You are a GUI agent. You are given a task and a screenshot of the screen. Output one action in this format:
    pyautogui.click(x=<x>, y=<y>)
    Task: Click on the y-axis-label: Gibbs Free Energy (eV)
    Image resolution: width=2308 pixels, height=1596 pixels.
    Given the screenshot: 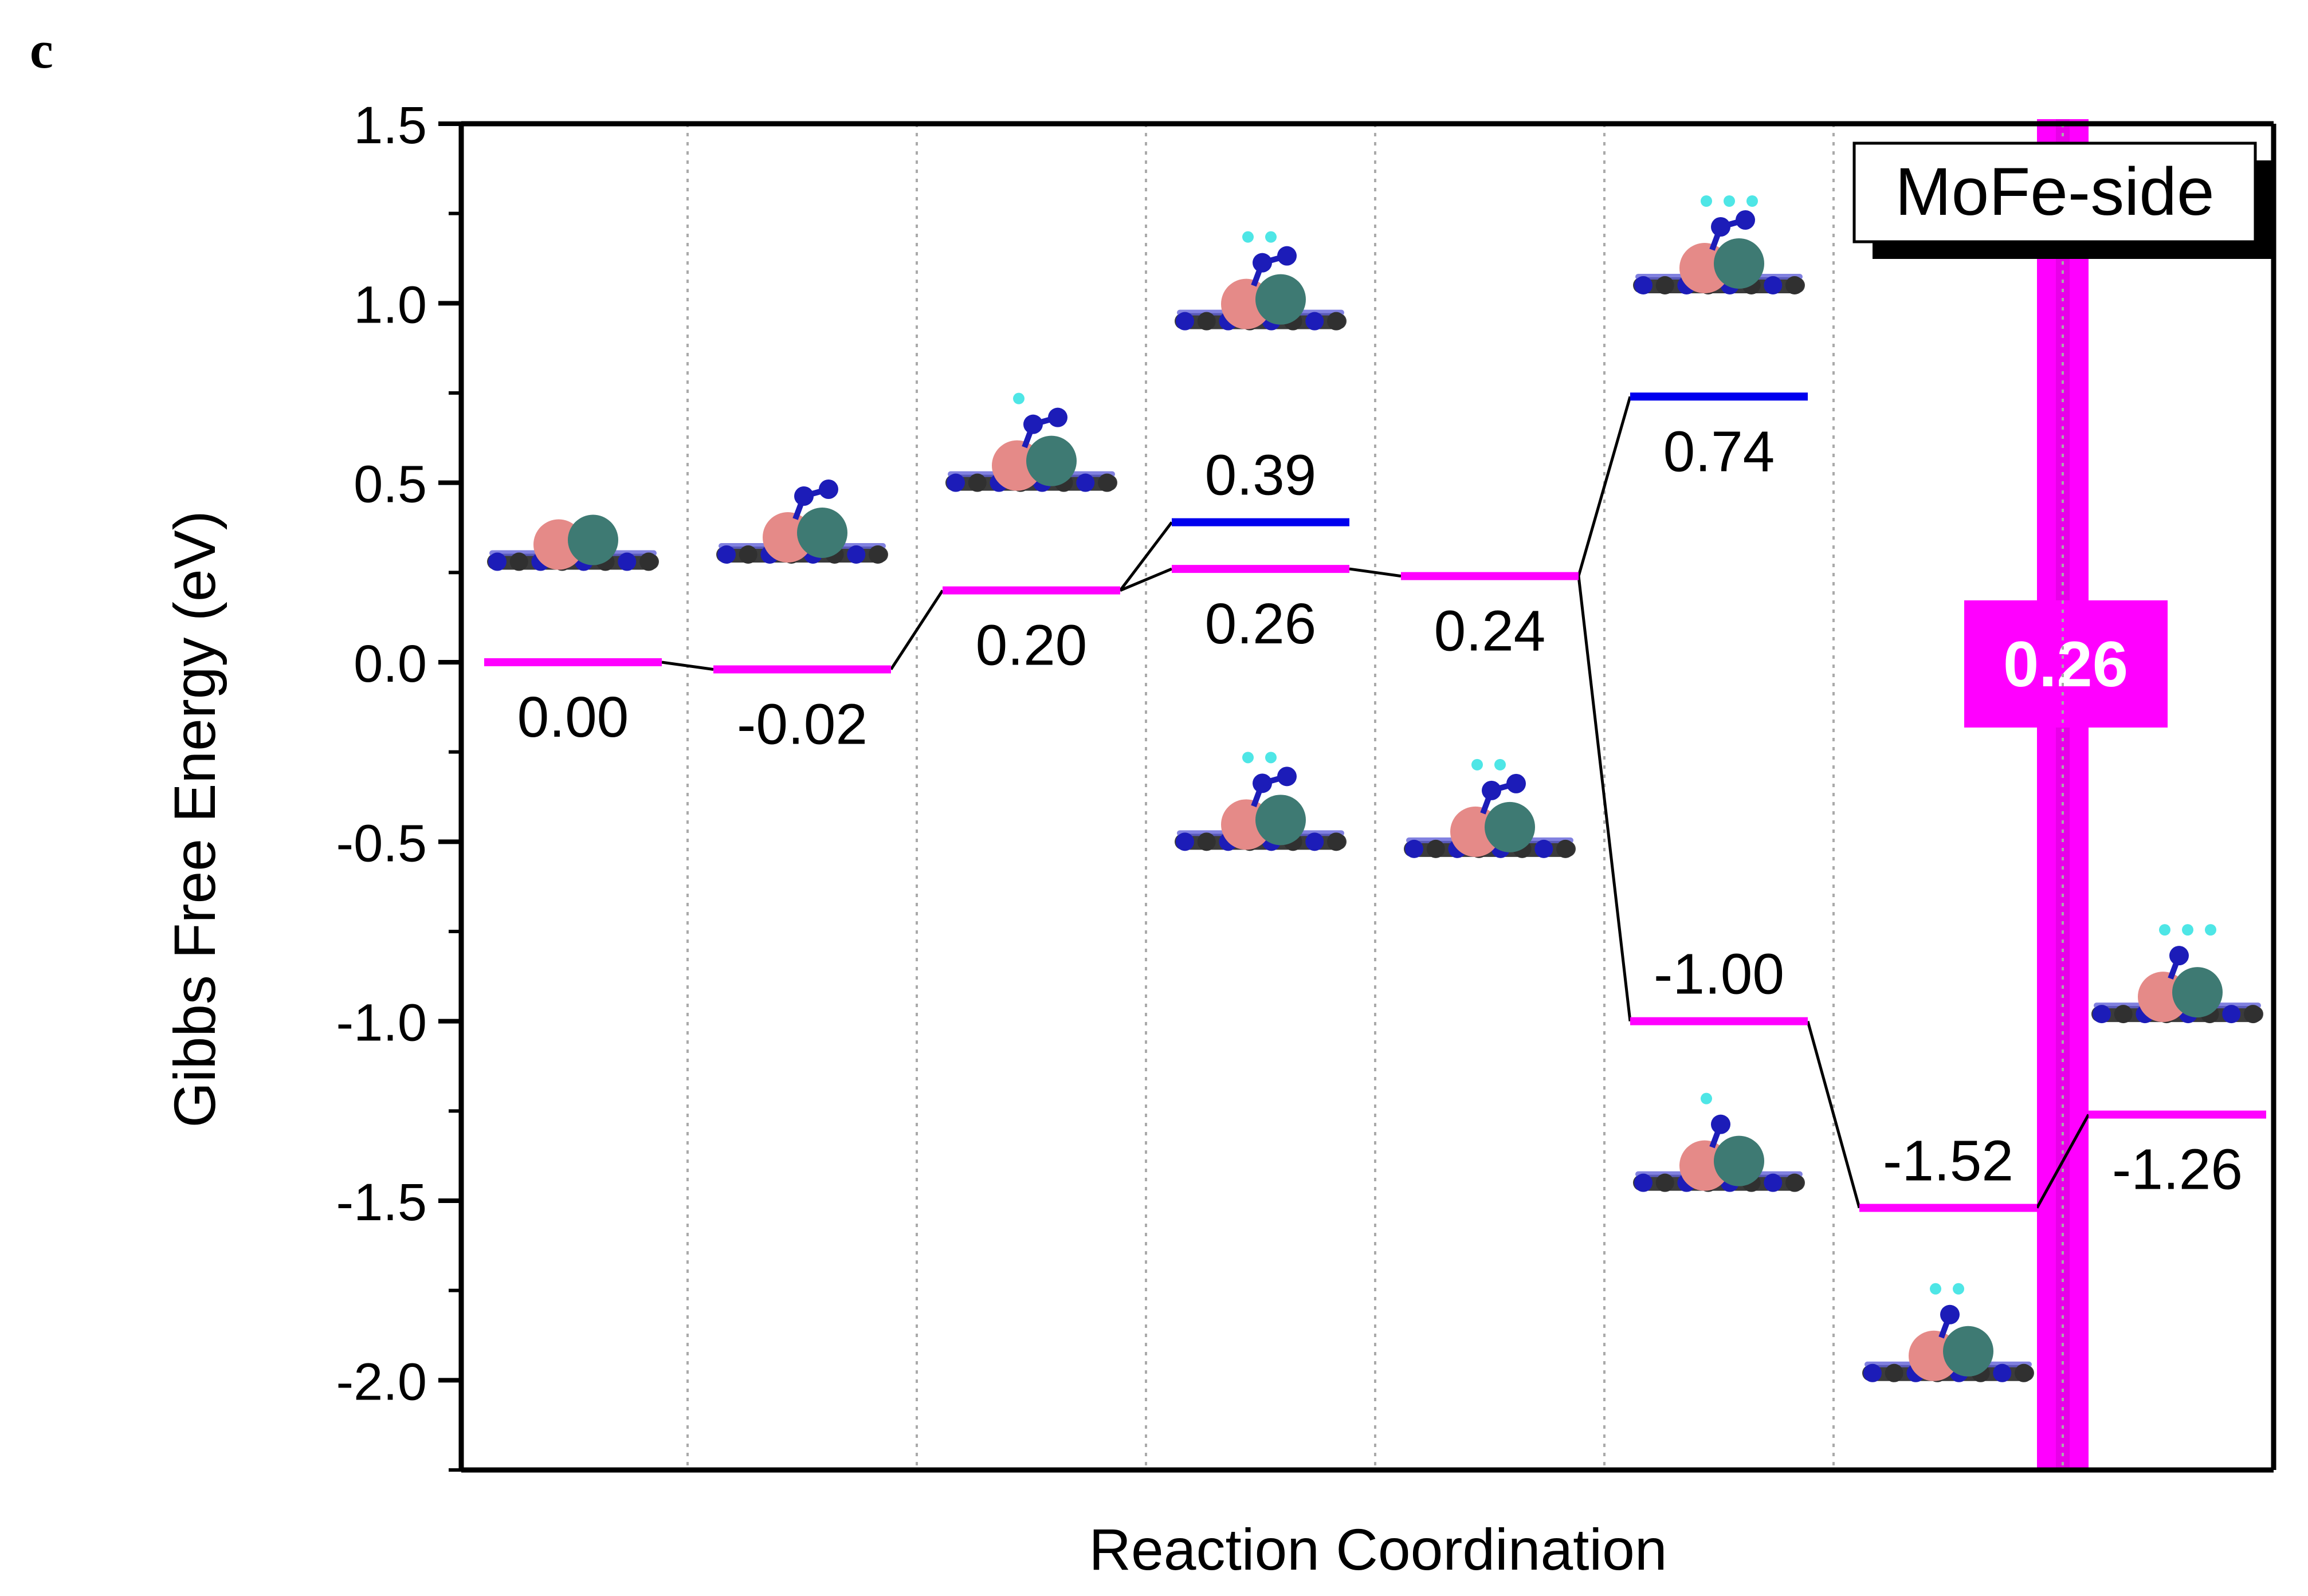 What is the action you would take?
    pyautogui.click(x=194, y=819)
    